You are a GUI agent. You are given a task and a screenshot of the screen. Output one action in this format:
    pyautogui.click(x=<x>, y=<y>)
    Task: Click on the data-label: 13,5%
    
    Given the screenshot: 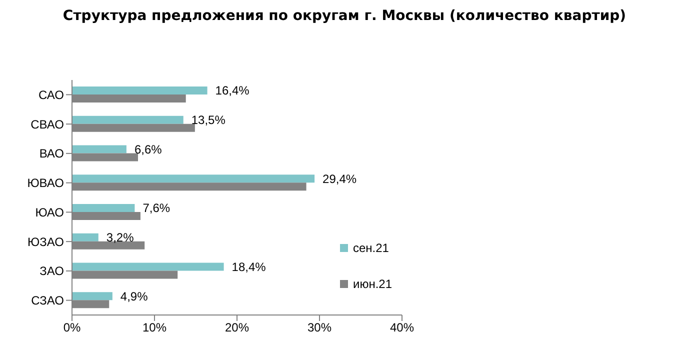 What is the action you would take?
    pyautogui.click(x=208, y=120)
    